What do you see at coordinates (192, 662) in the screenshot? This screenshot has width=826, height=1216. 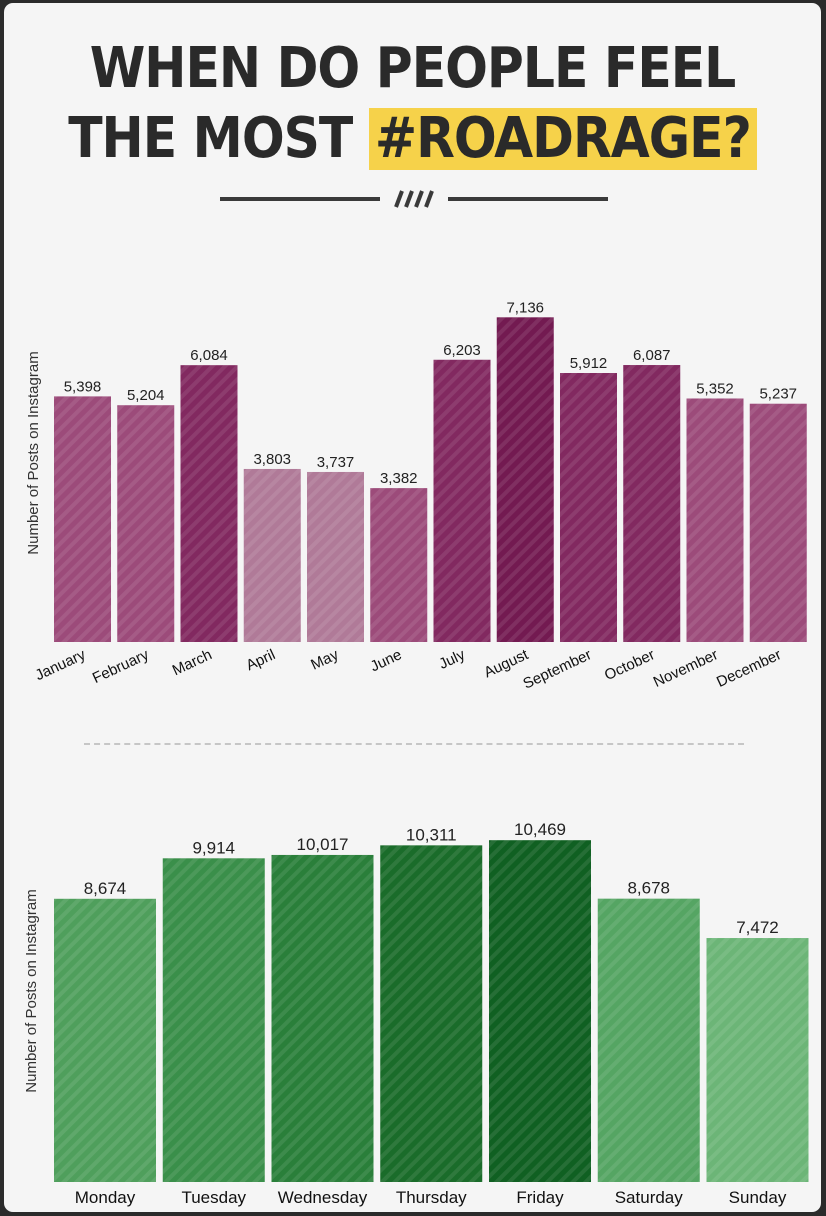 I see `tick-label-march: March` at bounding box center [192, 662].